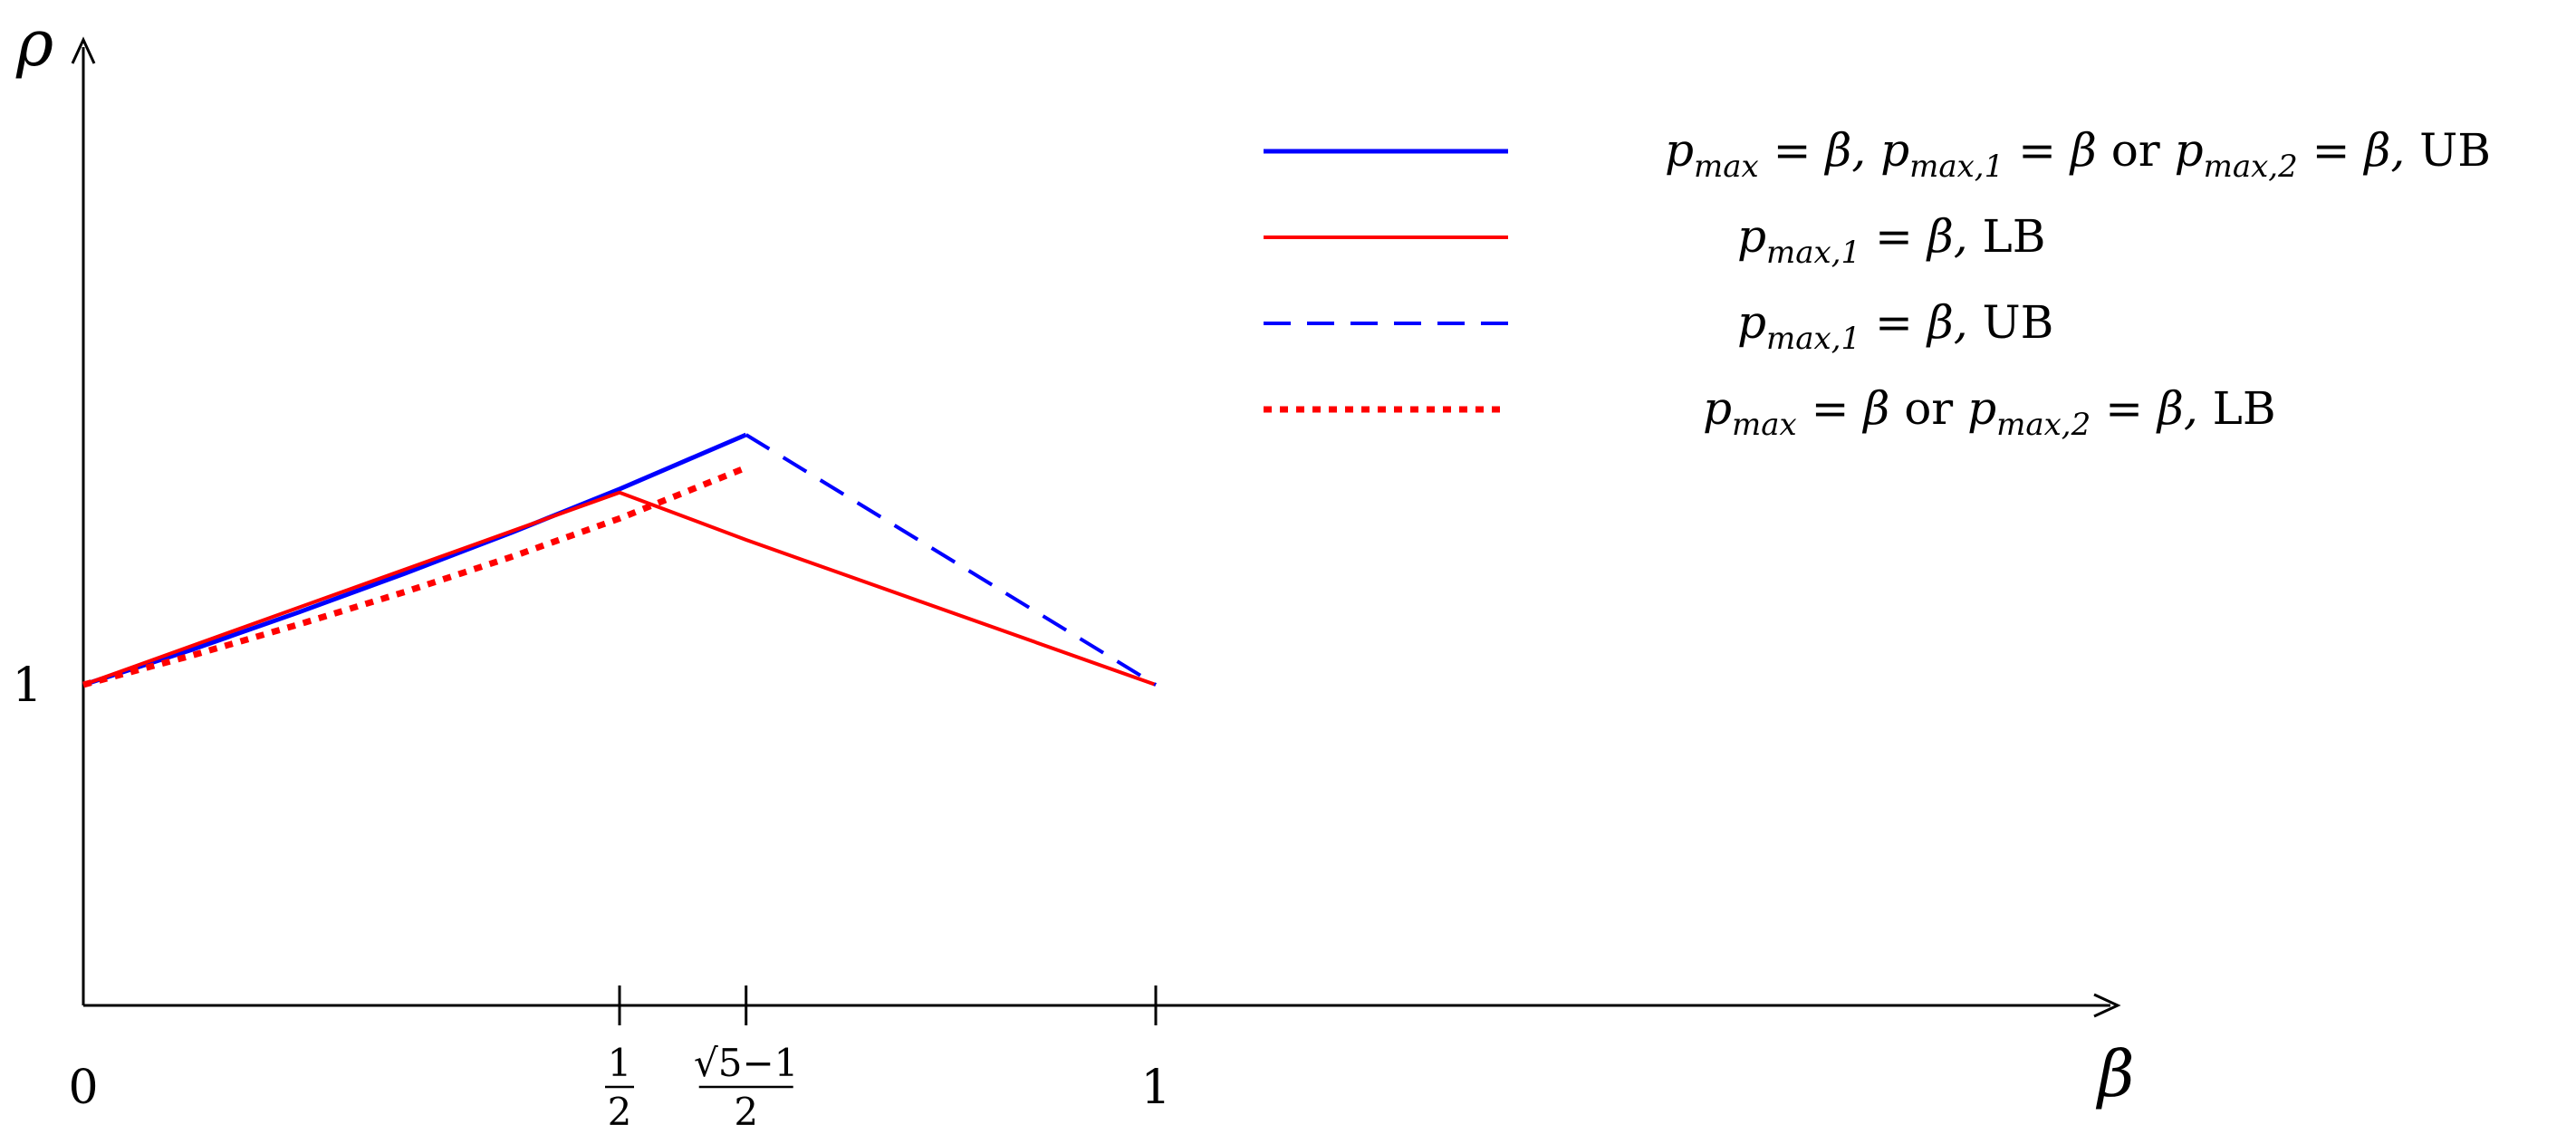 The width and height of the screenshot is (2576, 1144). Describe the element at coordinates (1989, 412) in the screenshot. I see `legend-label-4: pmax = β or pmax,2 = β, LB` at that location.